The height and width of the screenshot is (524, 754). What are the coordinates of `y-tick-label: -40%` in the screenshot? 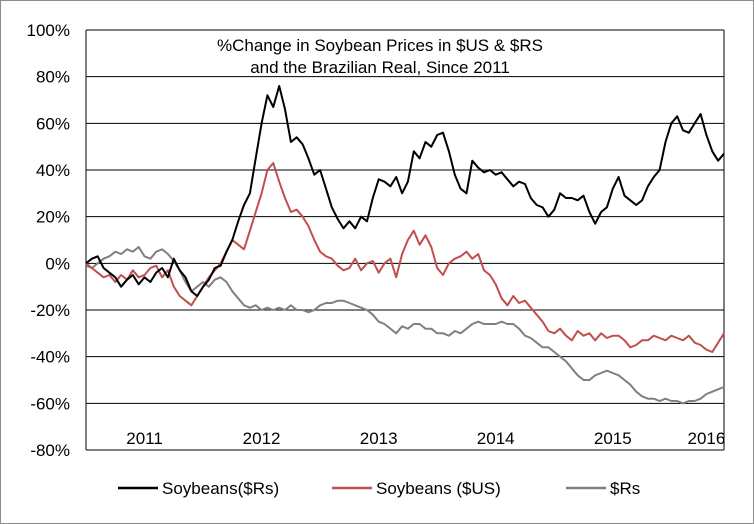 It's located at (50, 357).